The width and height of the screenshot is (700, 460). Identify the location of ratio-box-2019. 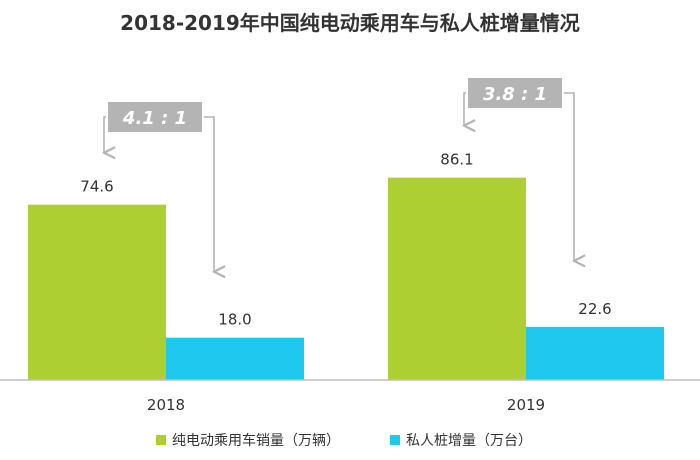
(515, 93).